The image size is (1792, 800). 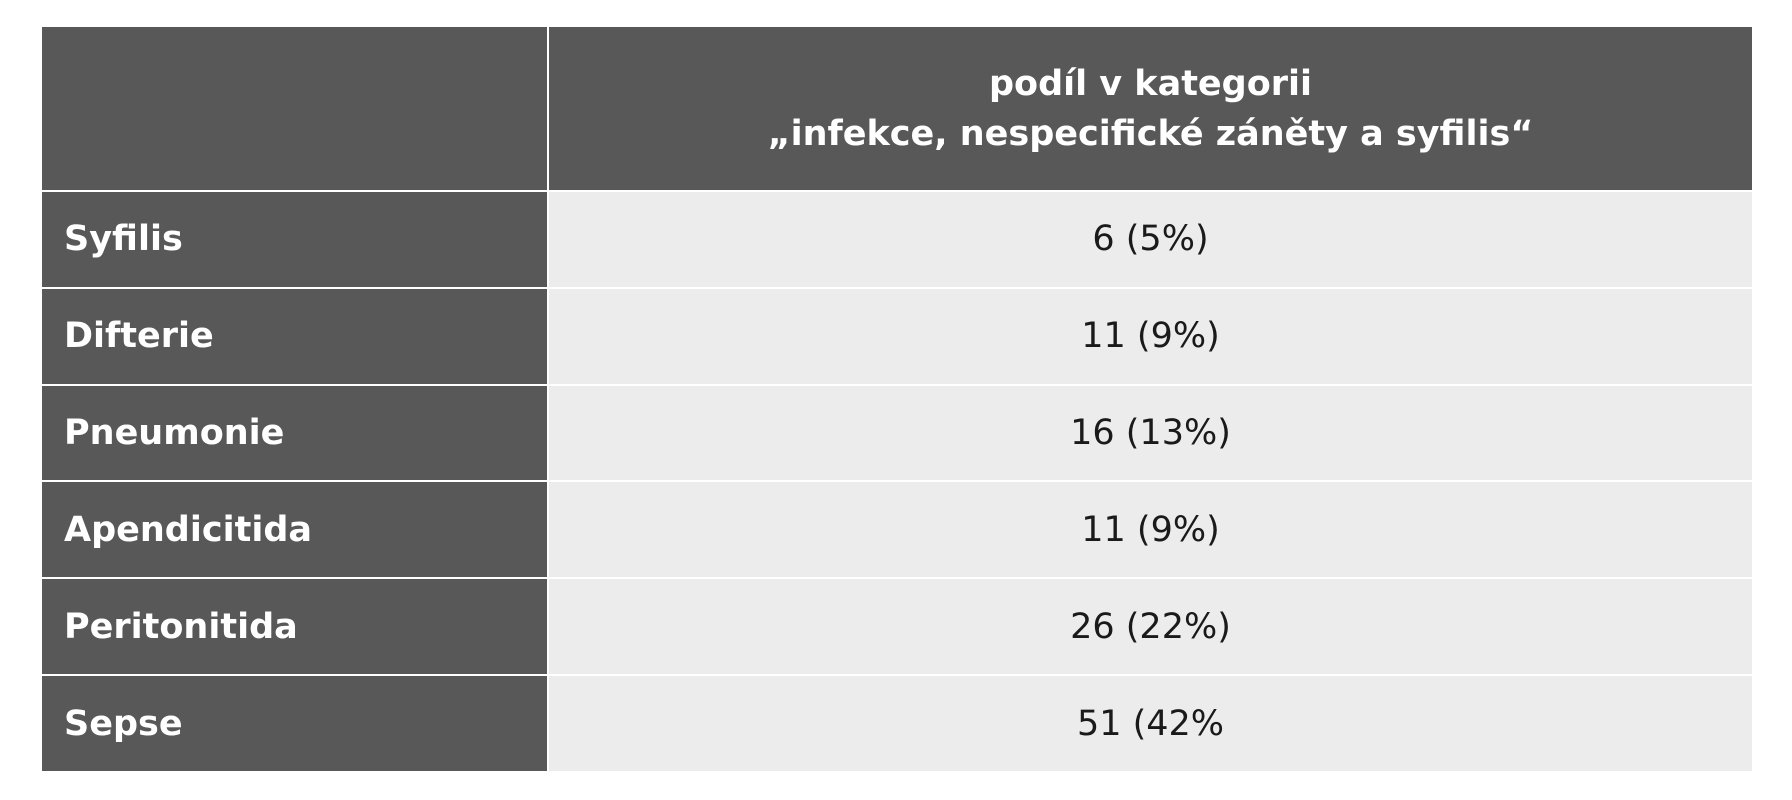 I want to click on row-label: Sepse, so click(x=294, y=723).